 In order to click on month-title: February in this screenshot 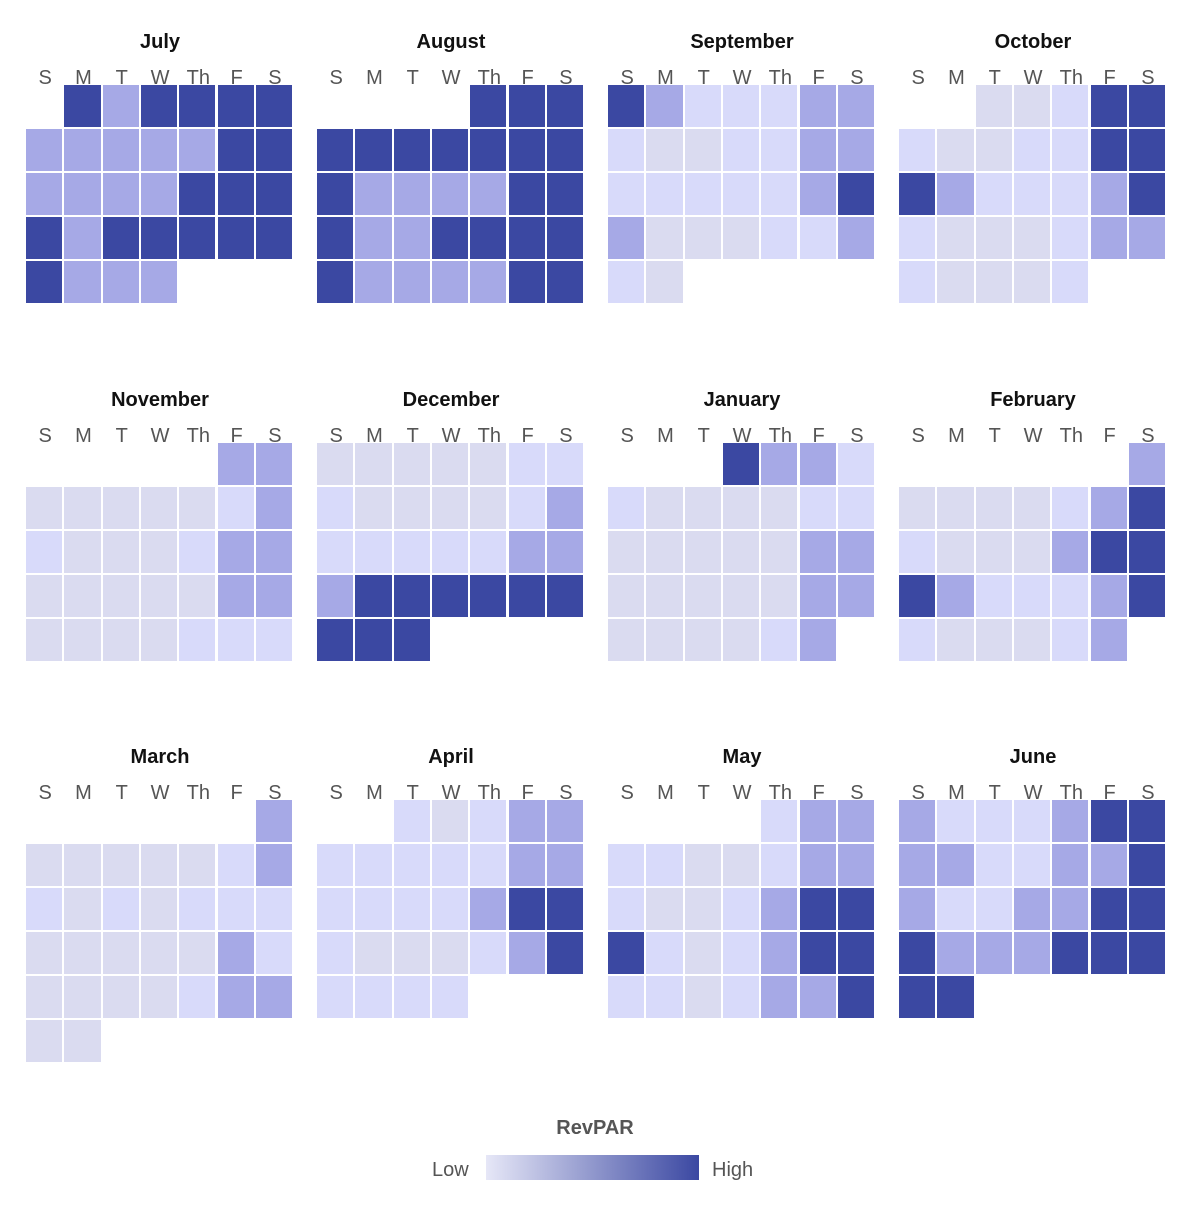, I will do `click(1033, 400)`.